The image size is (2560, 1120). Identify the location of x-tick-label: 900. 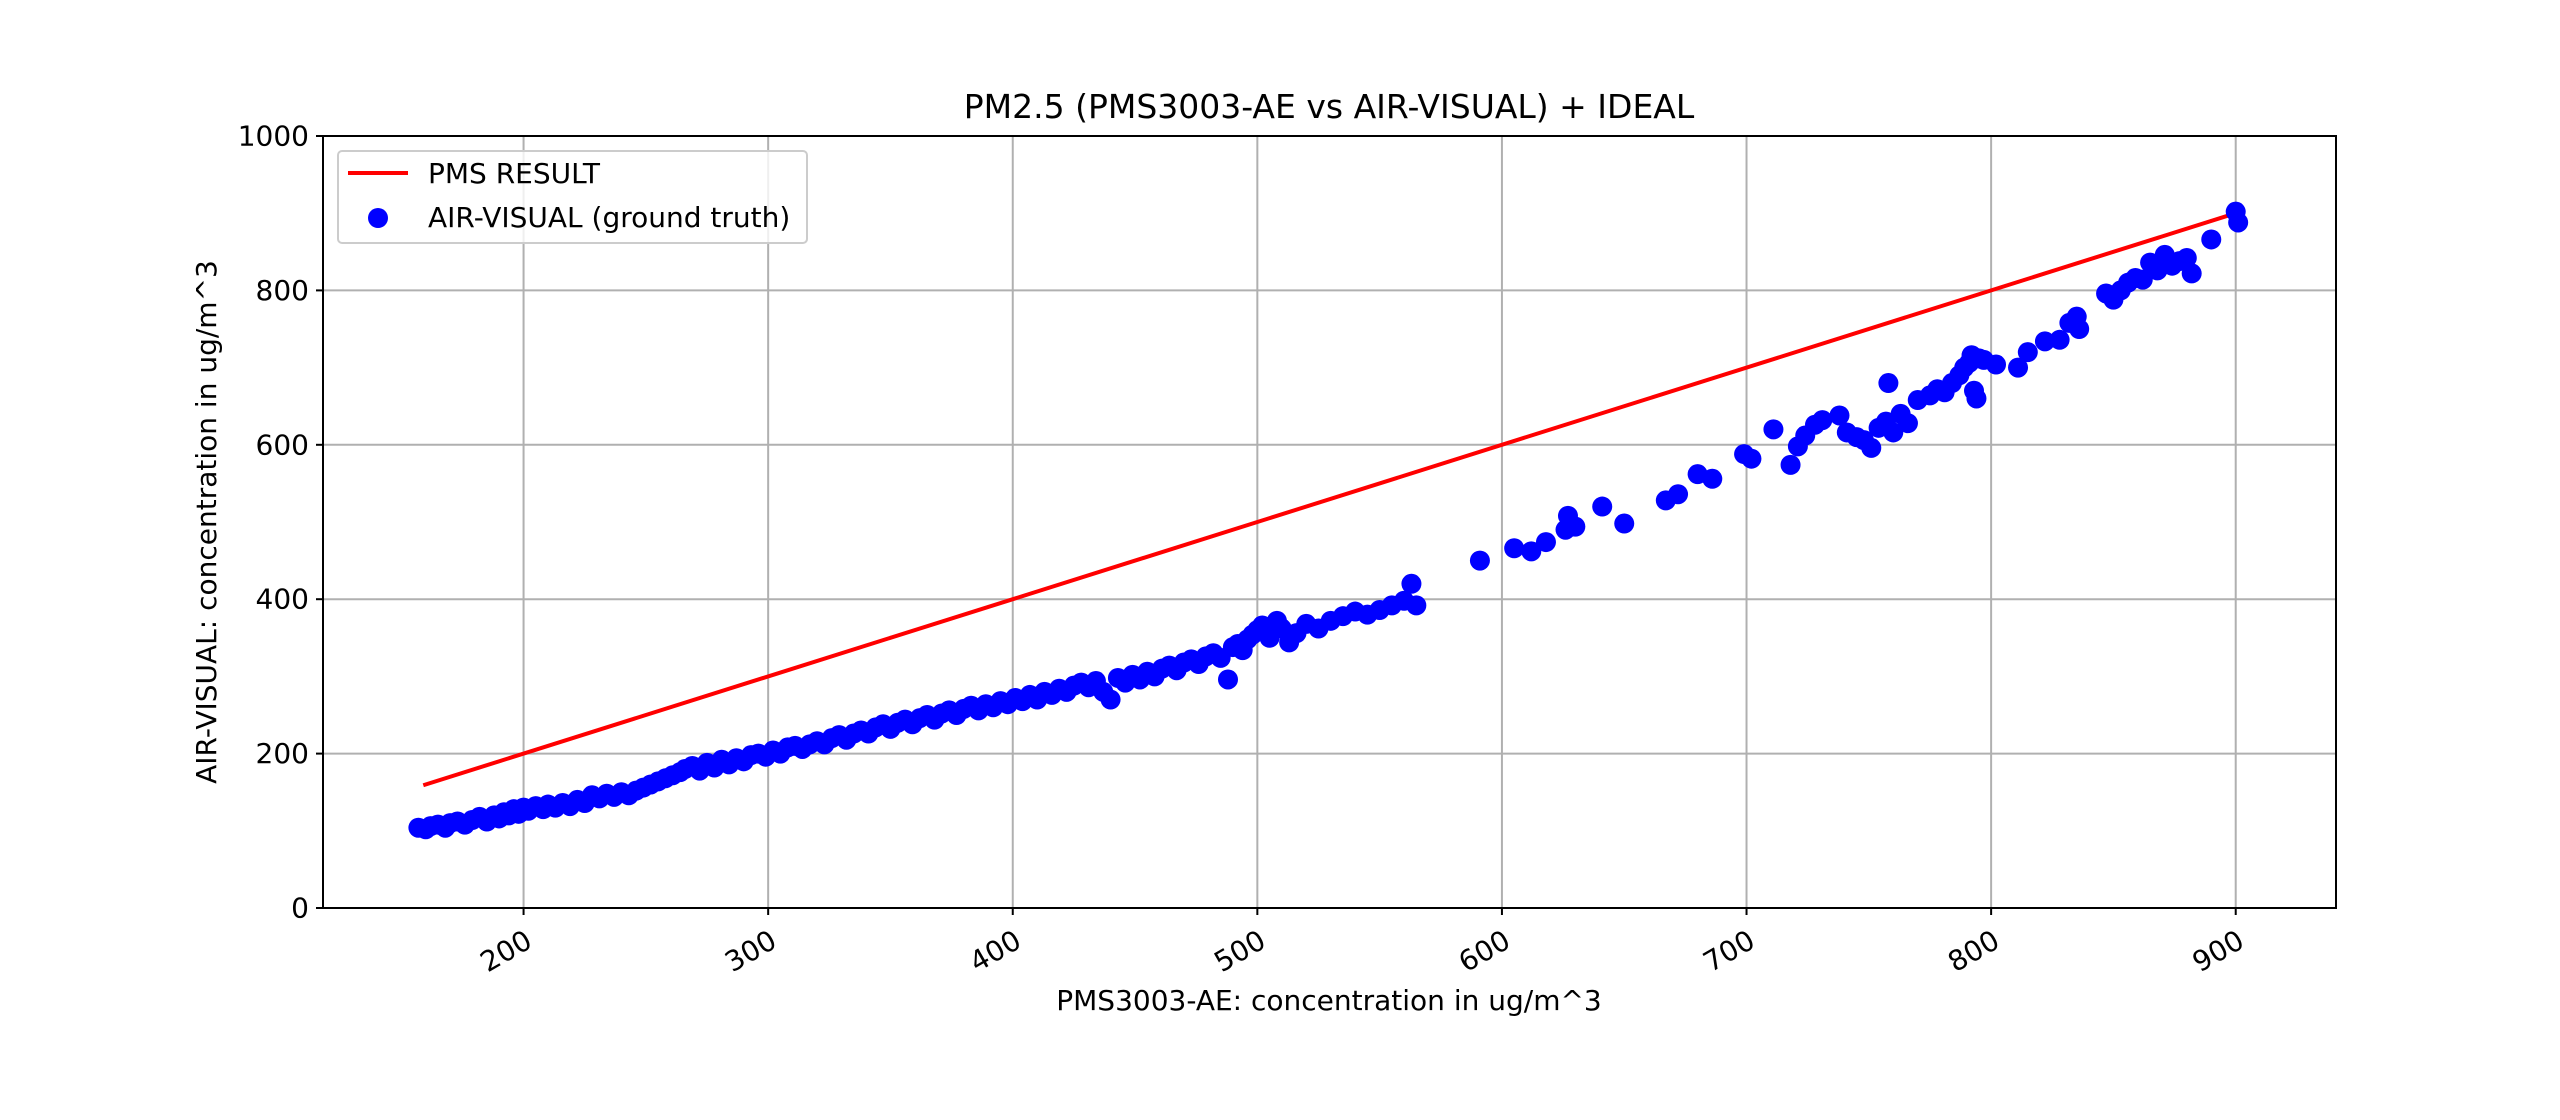
(2218, 950).